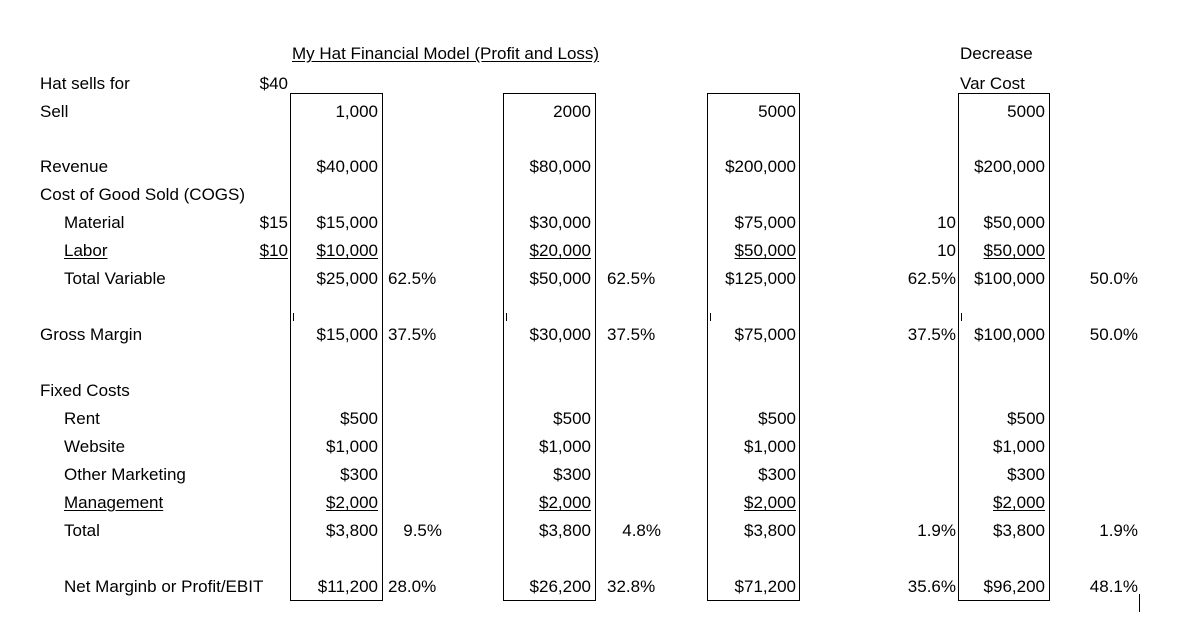  Describe the element at coordinates (1139, 603) in the screenshot. I see `text-cursor` at that location.